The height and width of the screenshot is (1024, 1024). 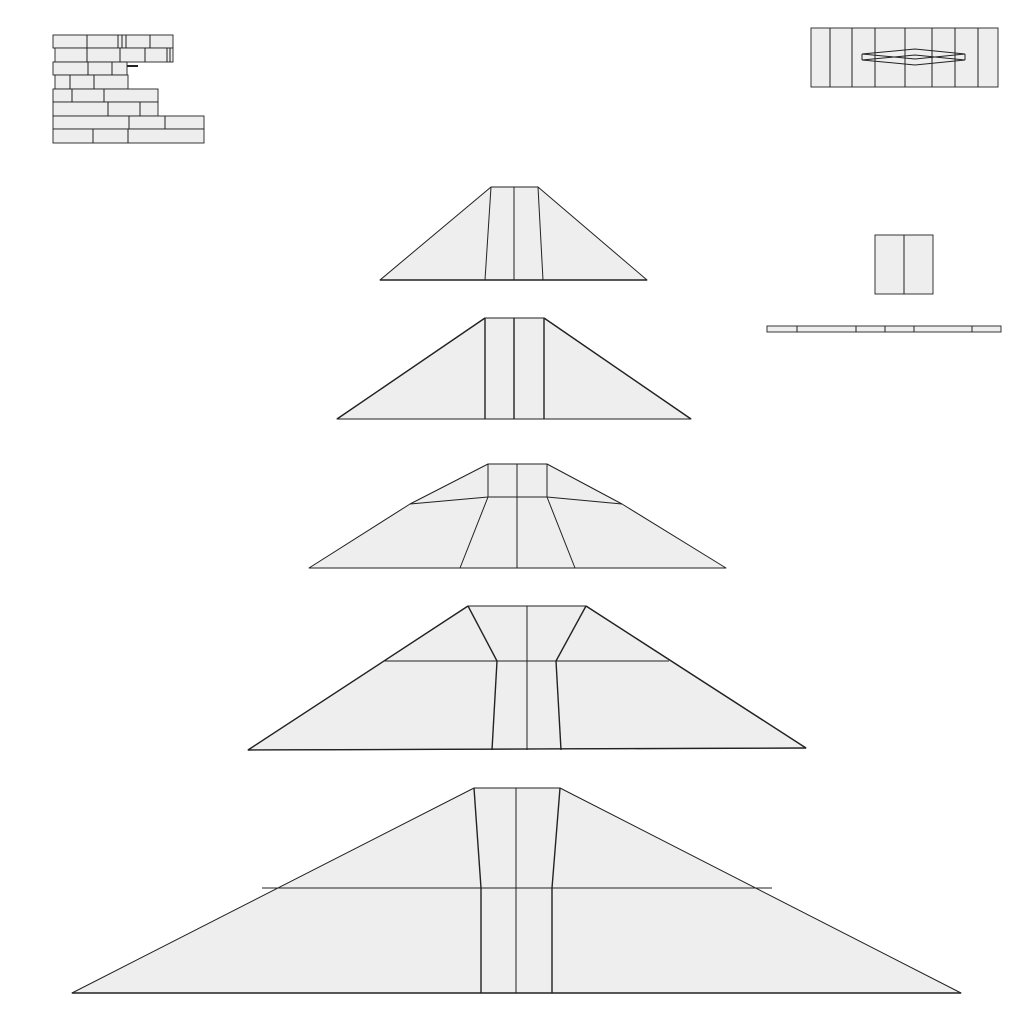 What do you see at coordinates (904, 264) in the screenshot?
I see `square-block` at bounding box center [904, 264].